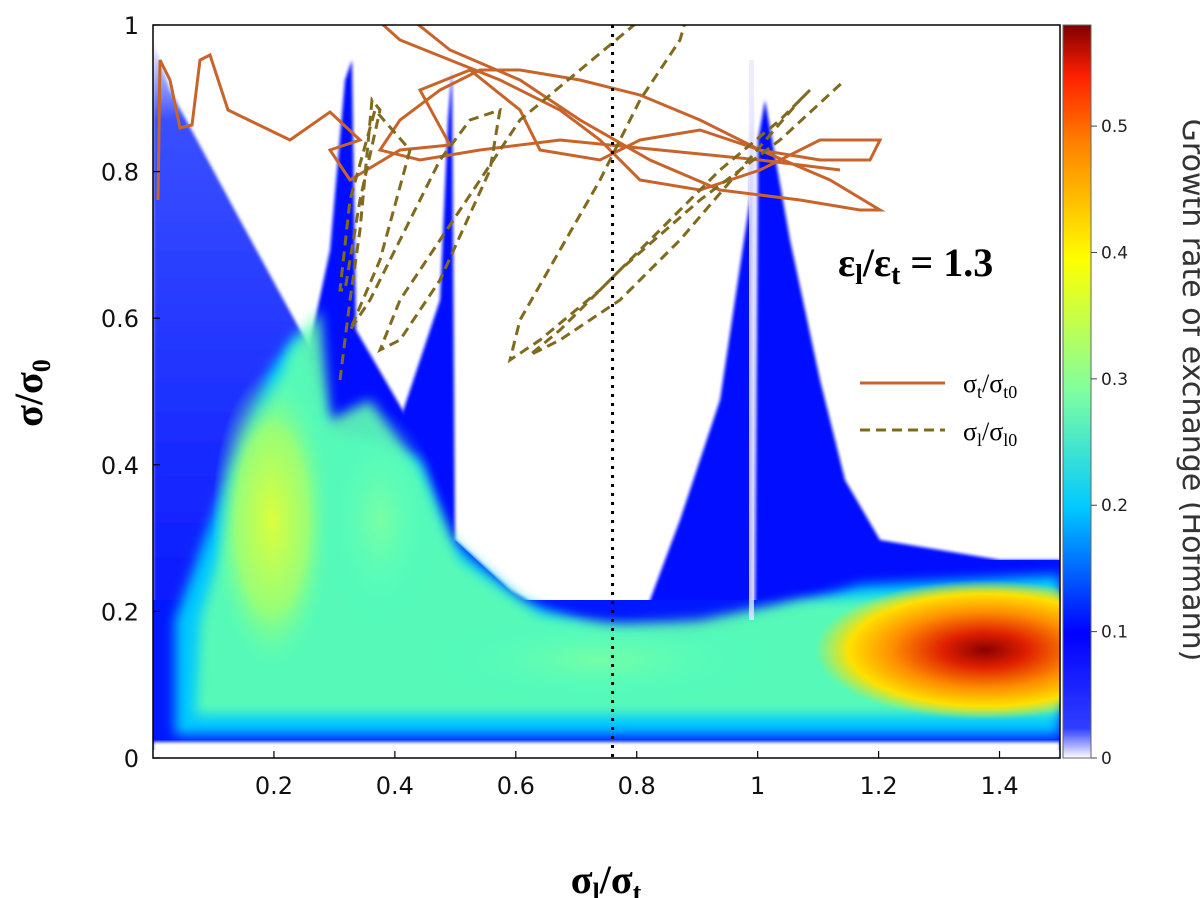  What do you see at coordinates (1106, 759) in the screenshot?
I see `colorbar-tick-label: 0` at bounding box center [1106, 759].